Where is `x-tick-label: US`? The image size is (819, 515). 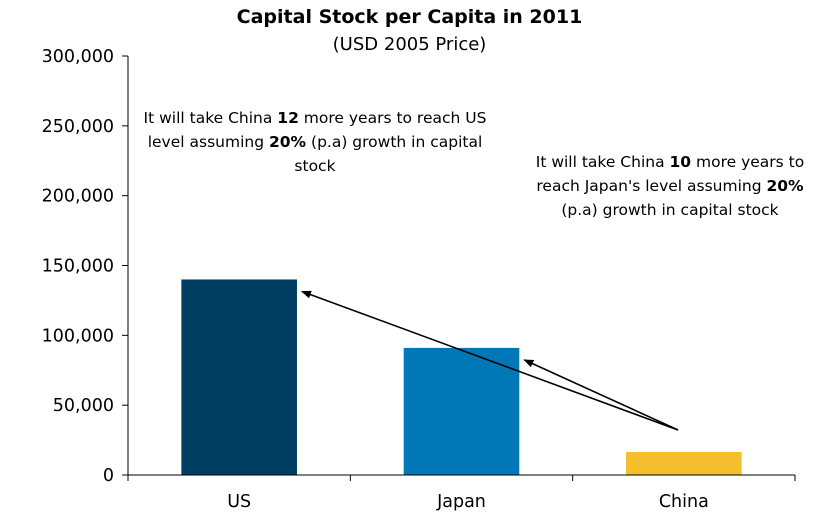 x-tick-label: US is located at coordinates (239, 502).